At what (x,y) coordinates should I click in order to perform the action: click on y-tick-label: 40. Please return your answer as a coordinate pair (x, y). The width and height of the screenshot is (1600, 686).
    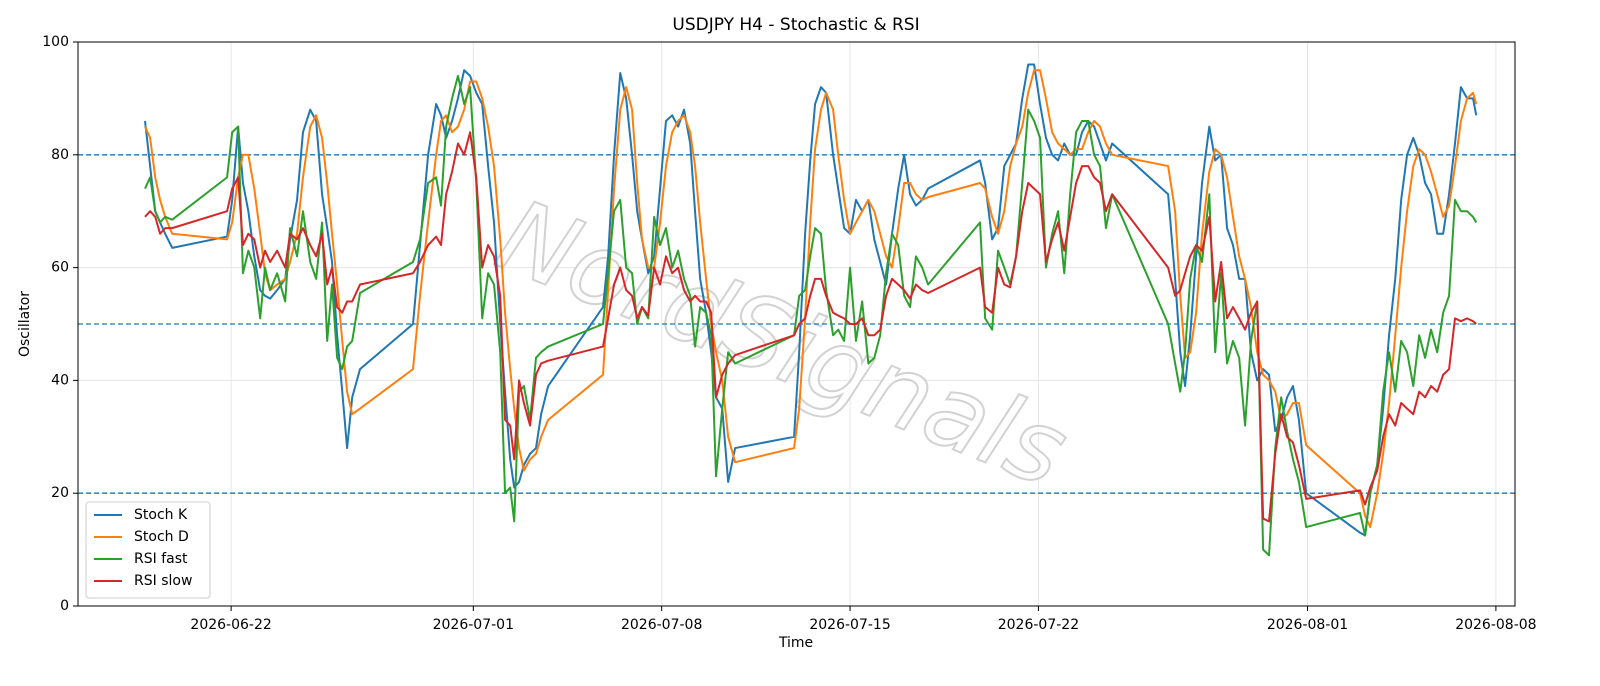
    Looking at the image, I should click on (60, 380).